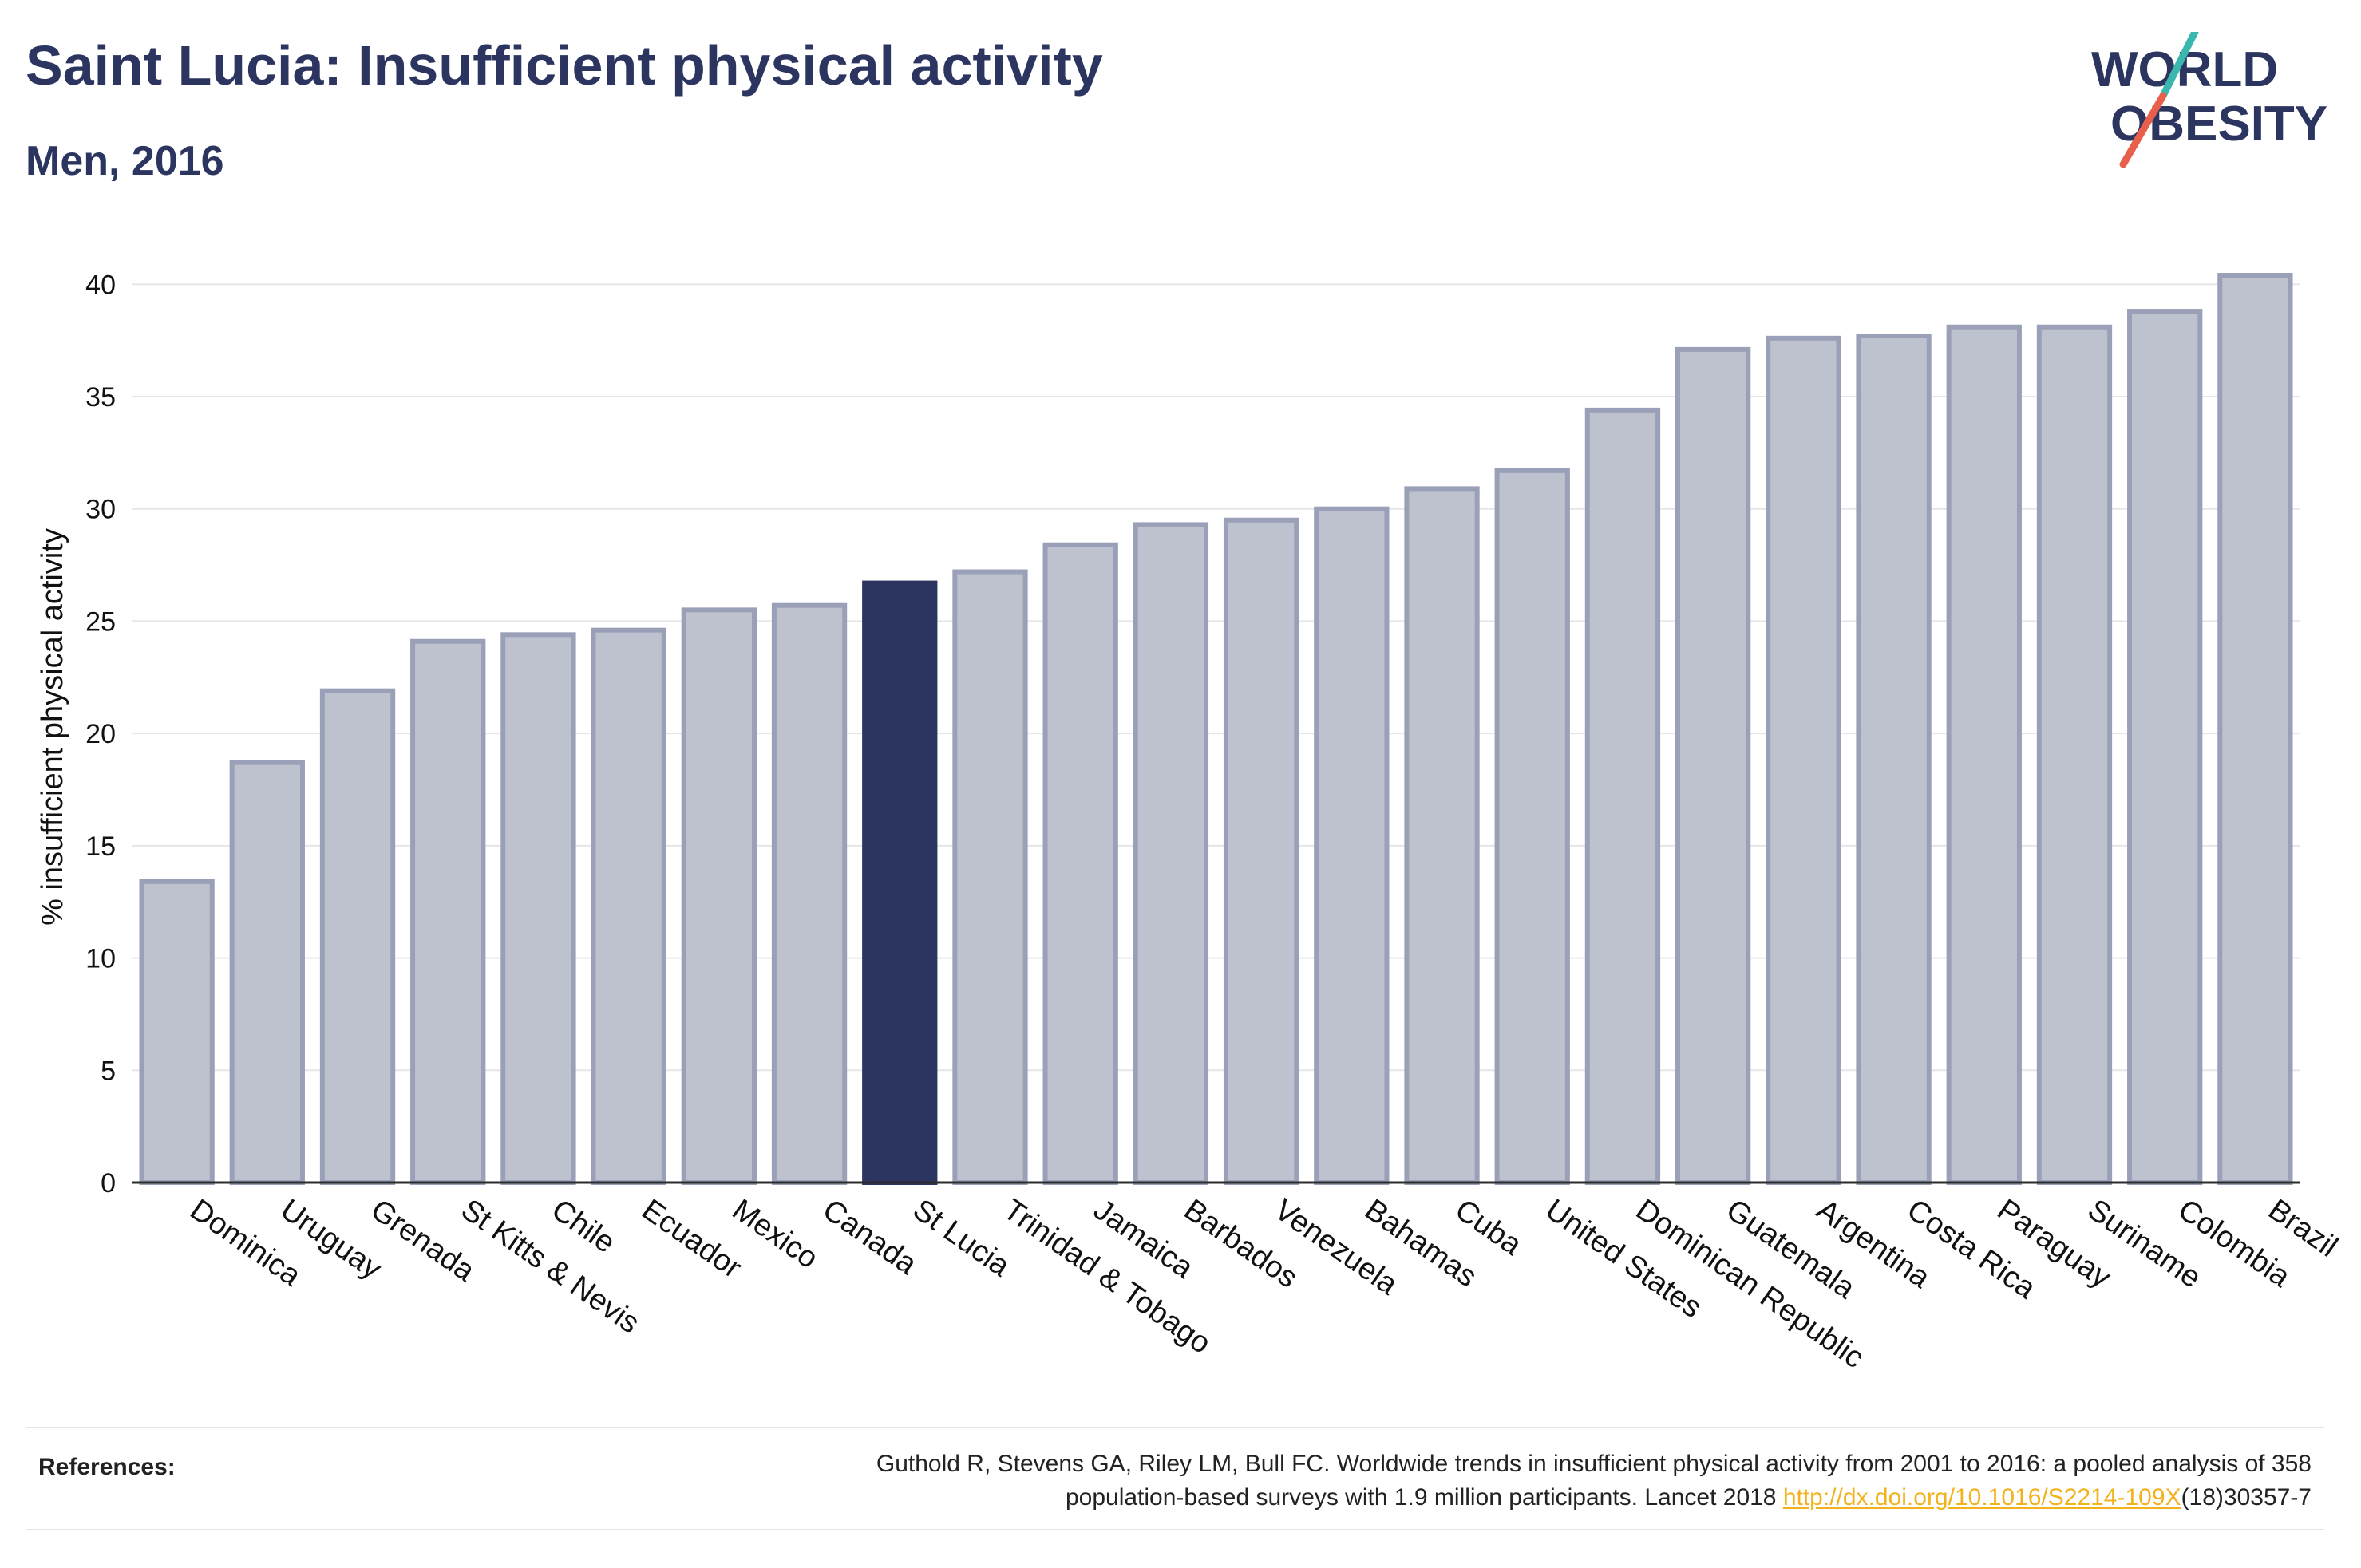 This screenshot has width=2361, height=1568. What do you see at coordinates (1442, 835) in the screenshot?
I see `bar-cuba` at bounding box center [1442, 835].